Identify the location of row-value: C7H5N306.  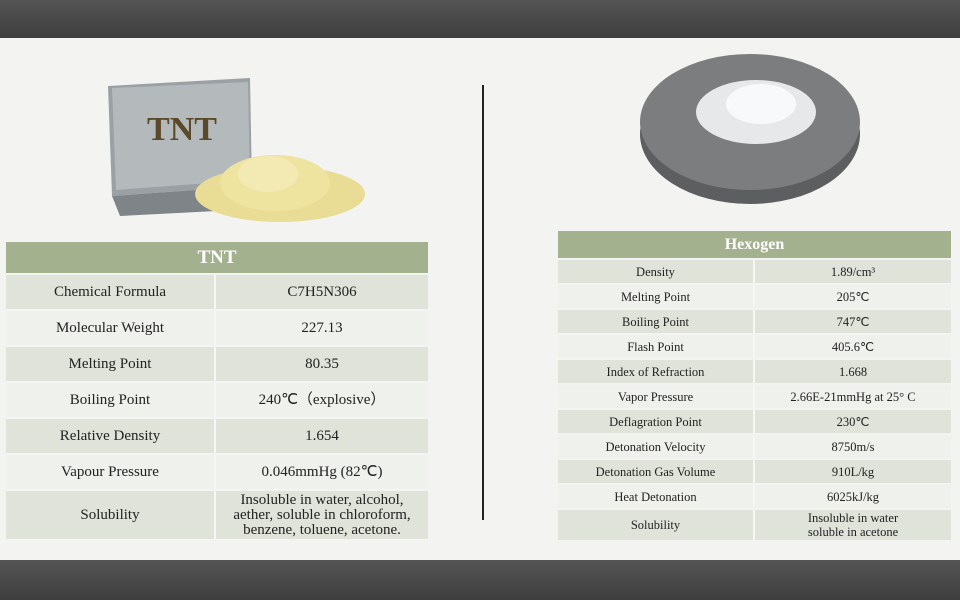
(322, 292).